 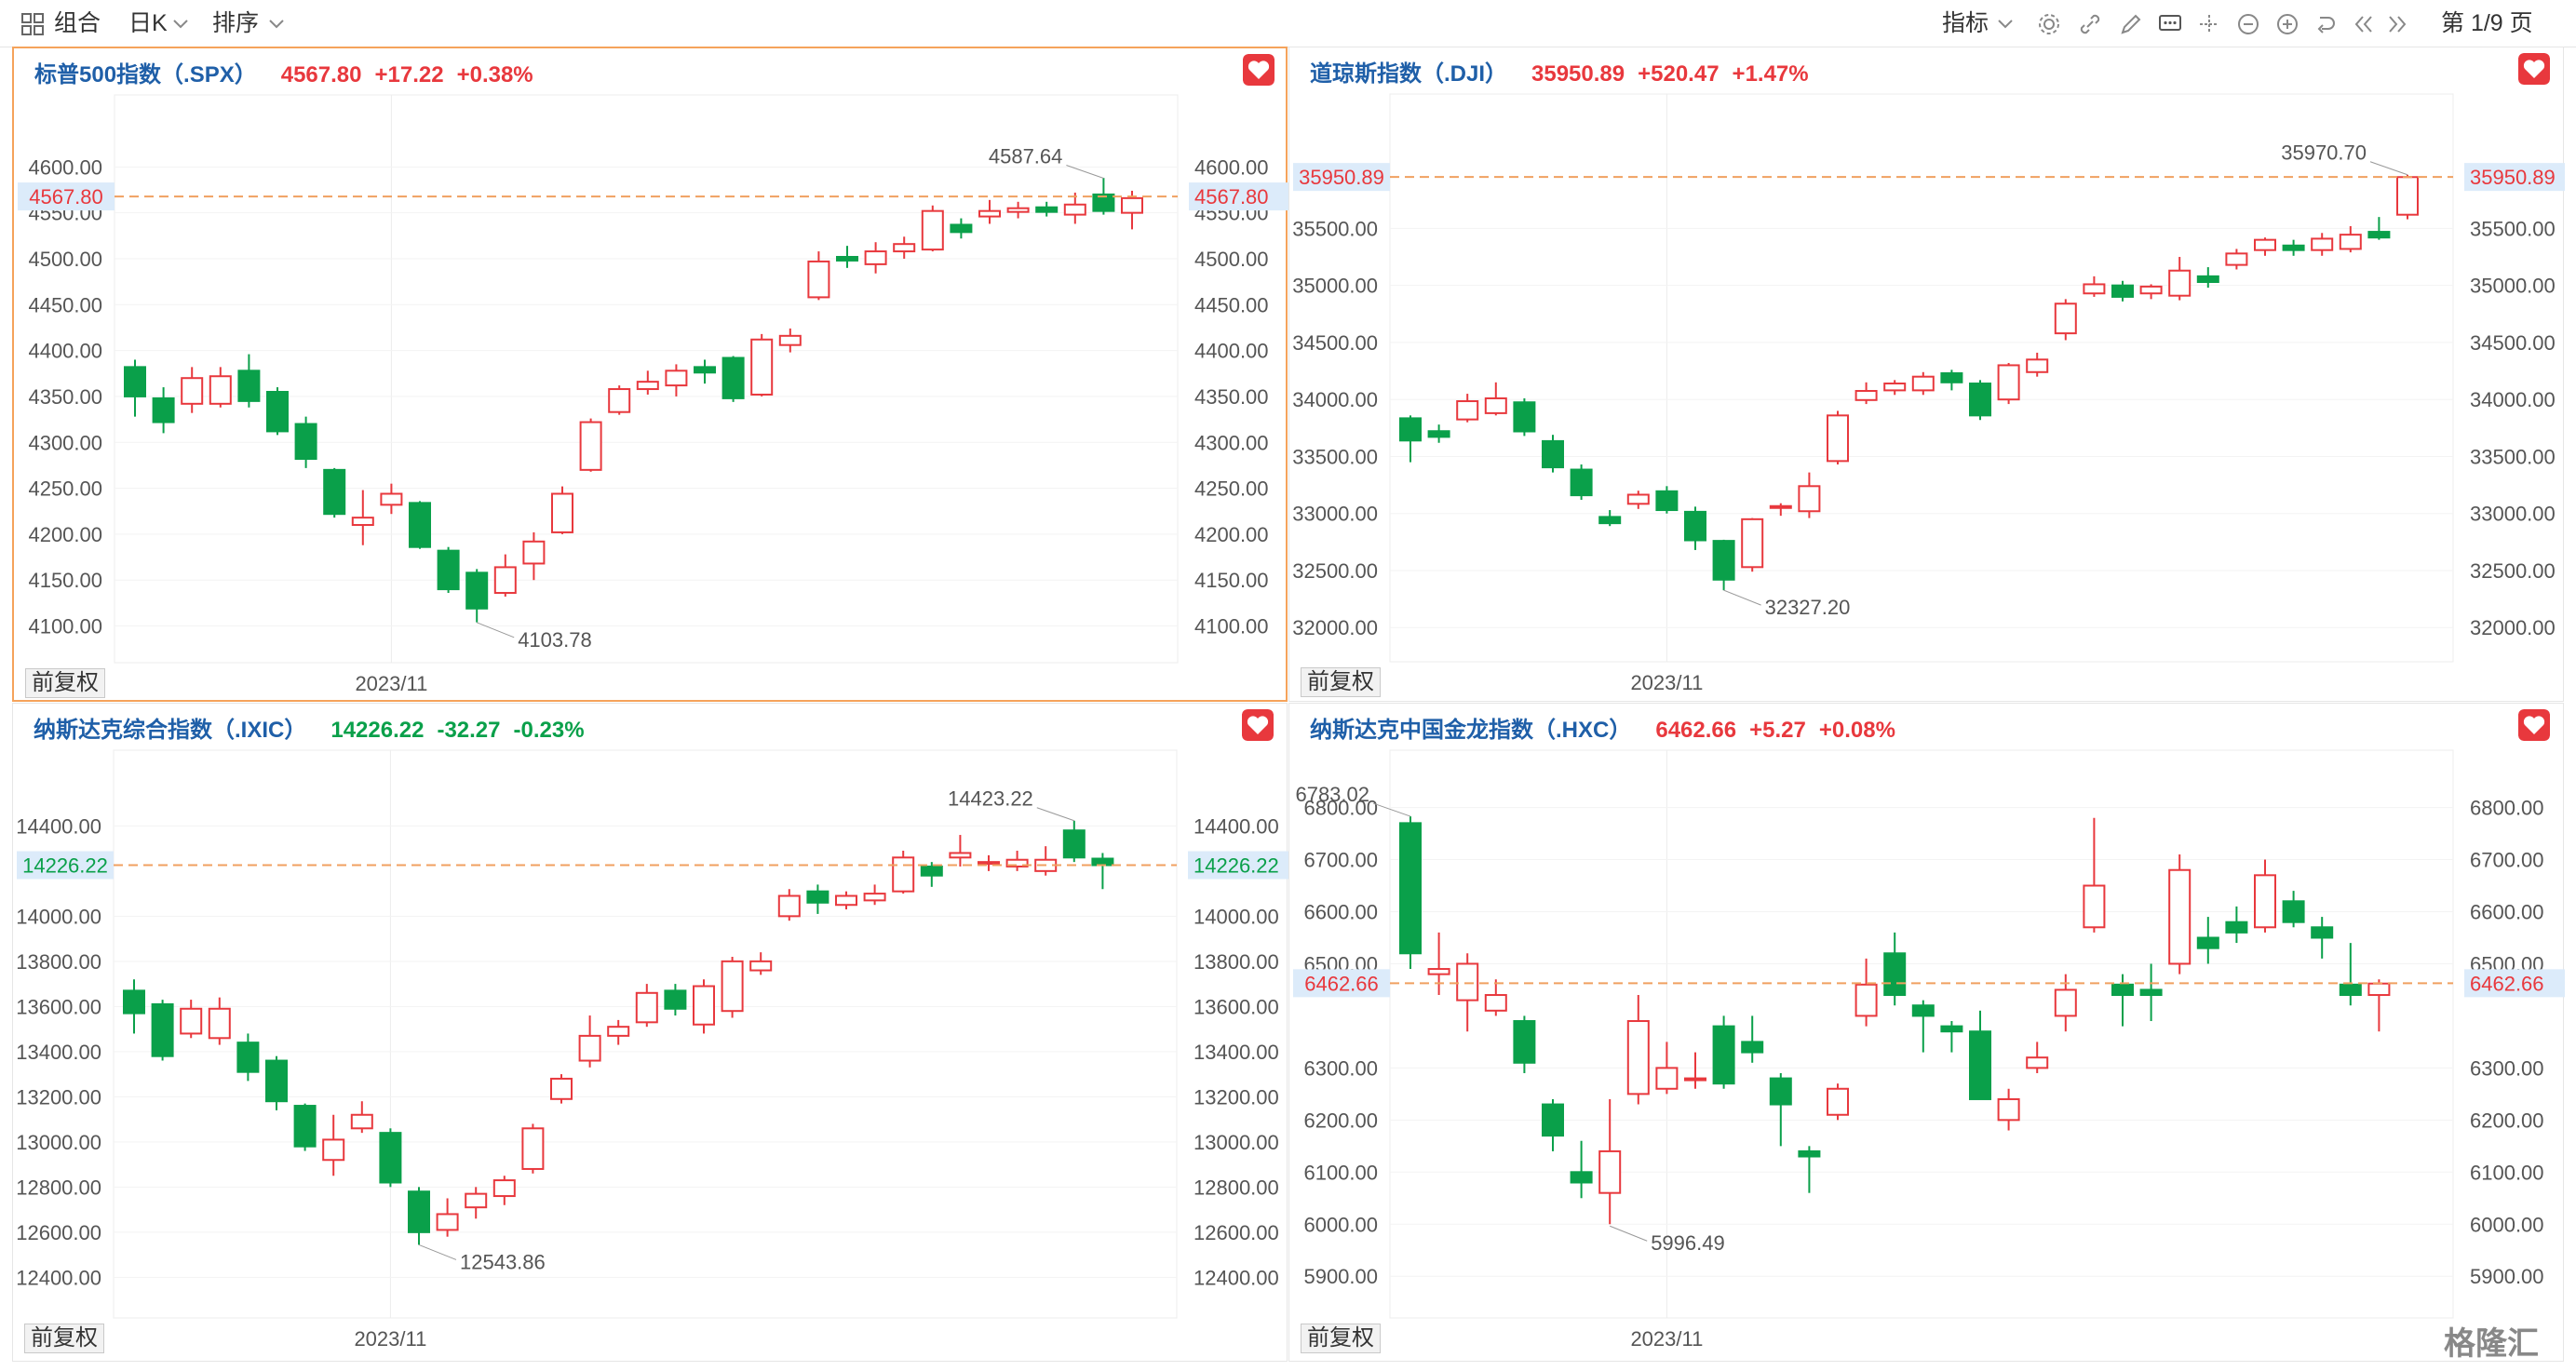 What do you see at coordinates (2090, 24) in the screenshot?
I see `link-icon` at bounding box center [2090, 24].